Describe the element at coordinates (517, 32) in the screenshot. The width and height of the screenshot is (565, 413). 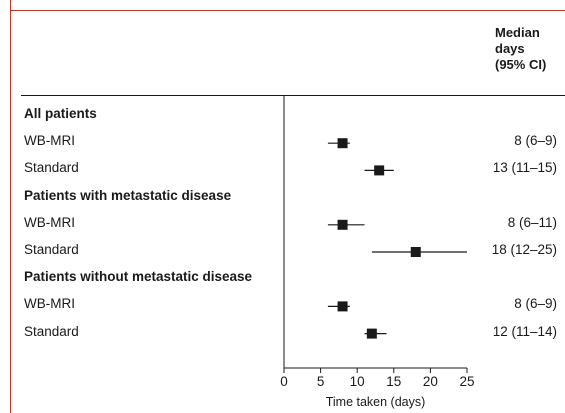
I see `header-line-1: Median` at that location.